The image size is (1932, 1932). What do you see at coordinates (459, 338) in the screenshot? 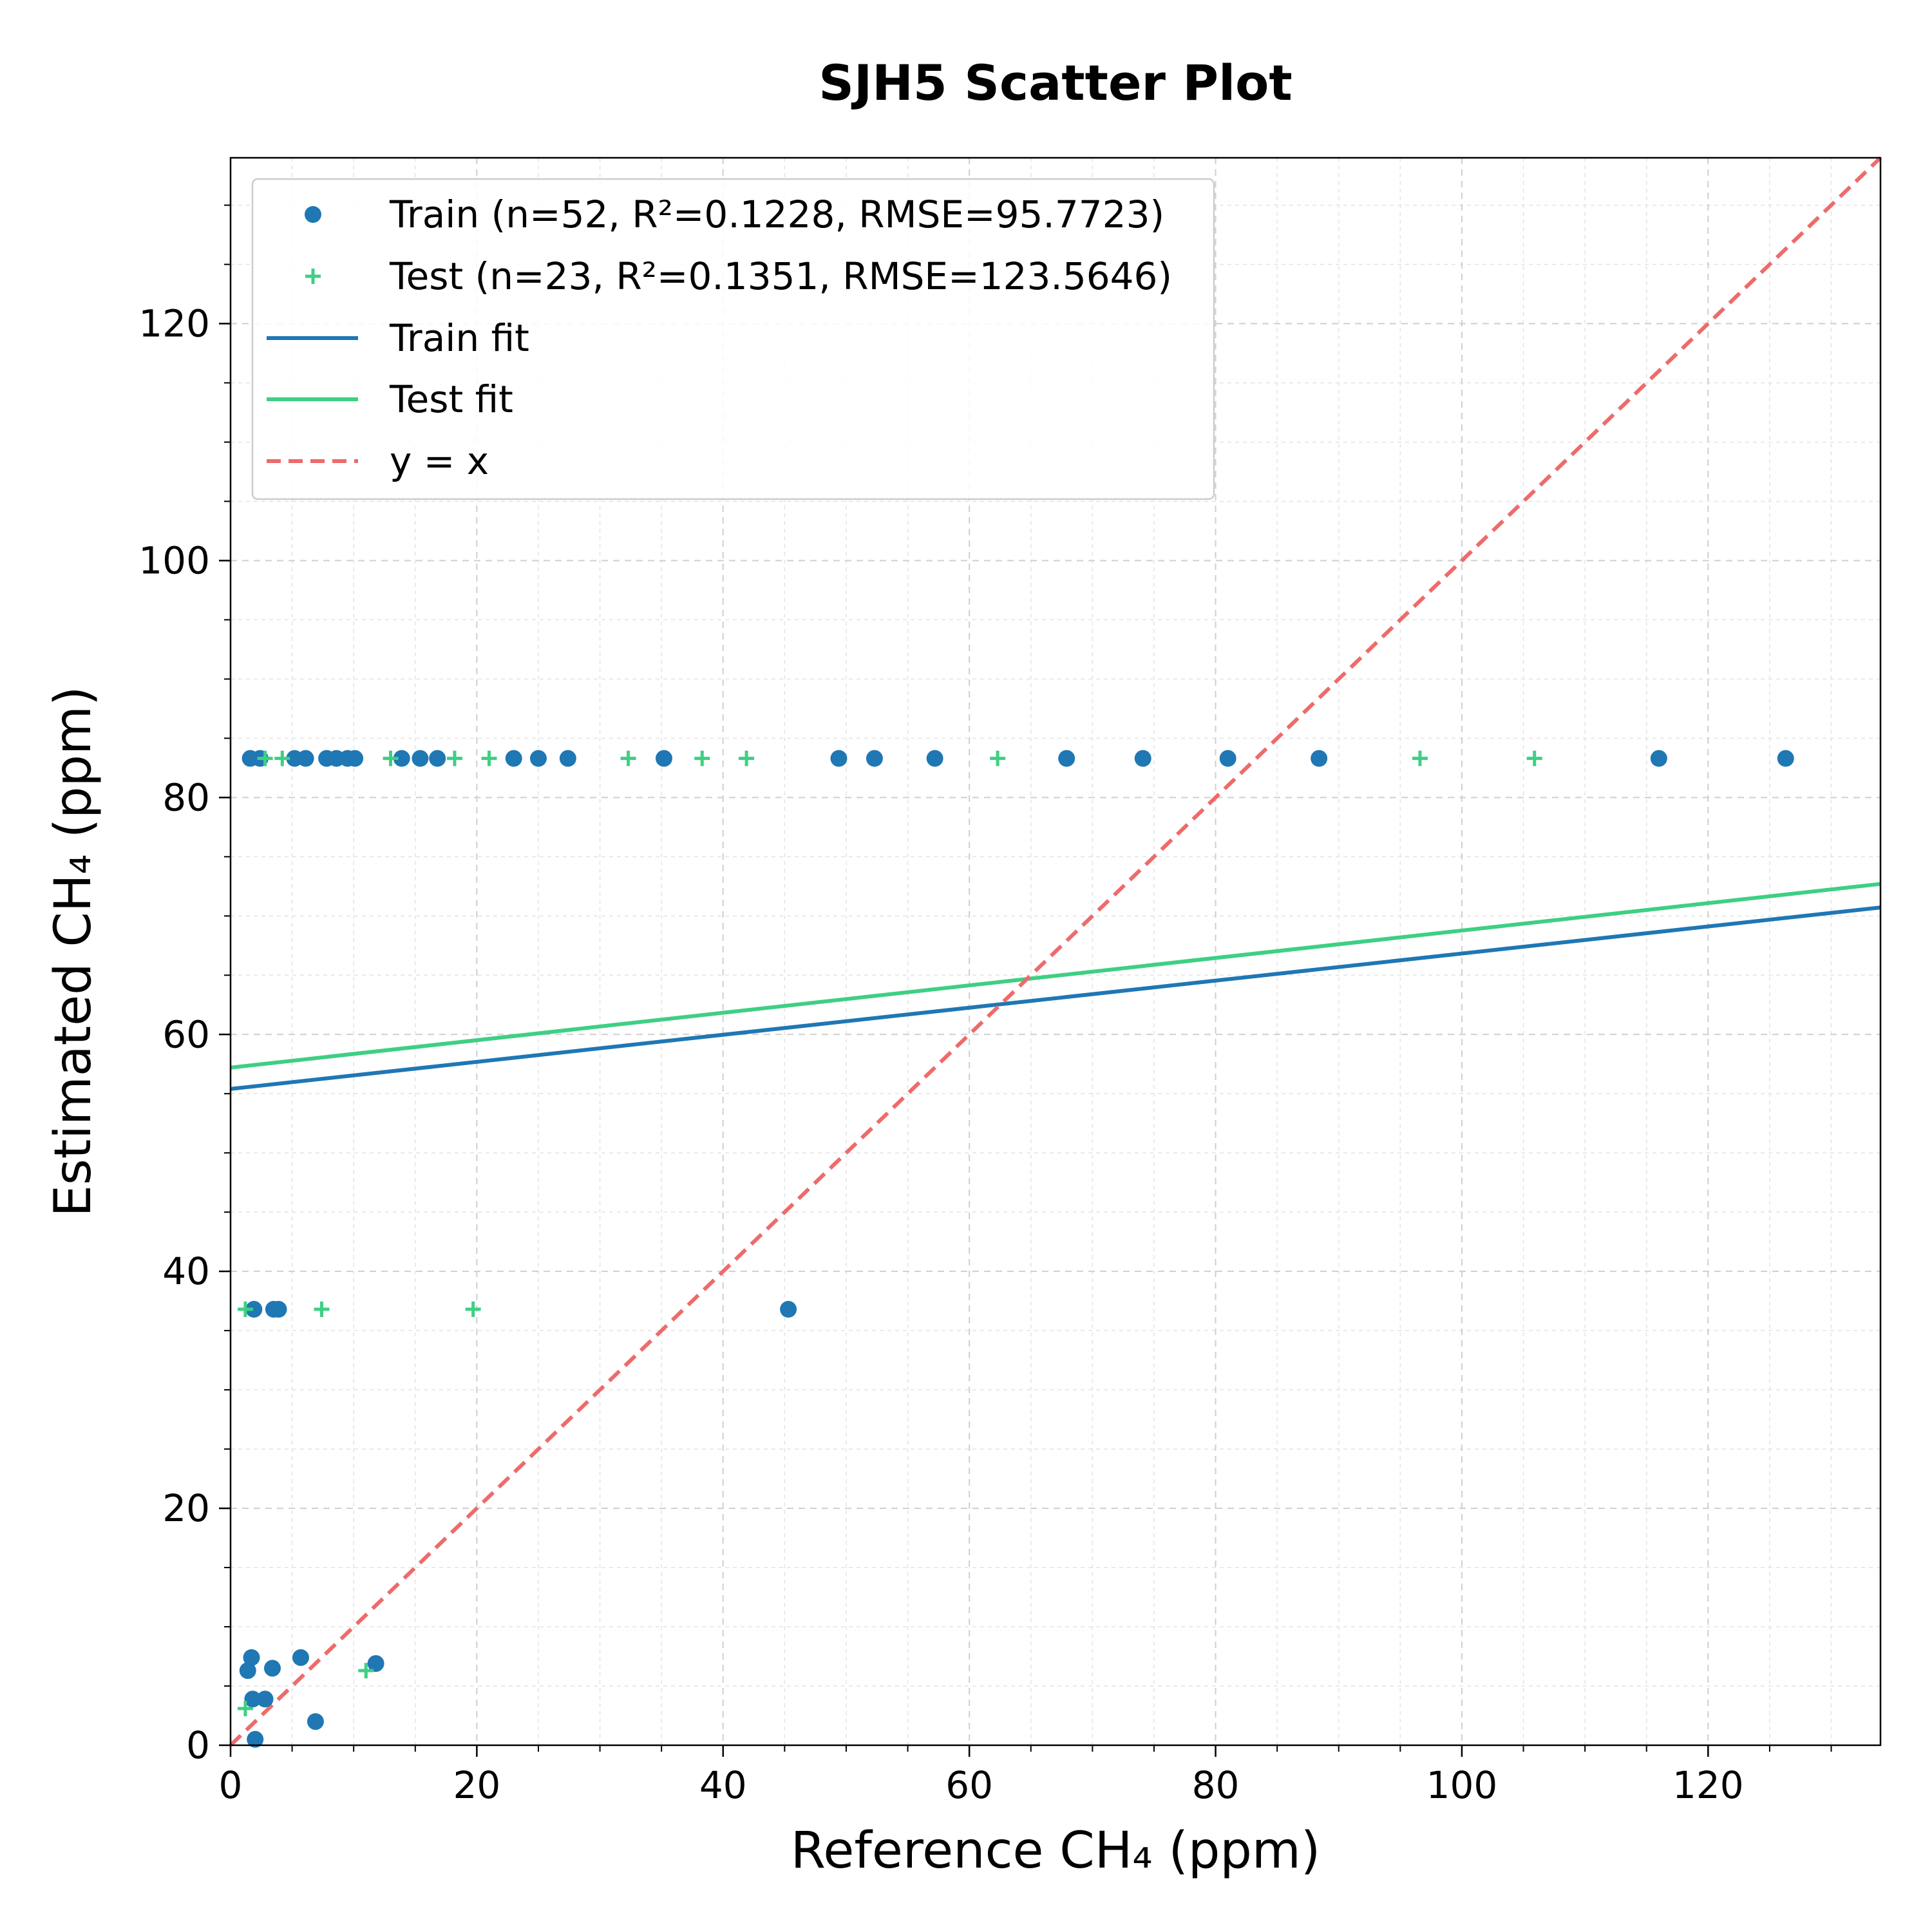
I see `legend-train-fit-label: Train fit` at bounding box center [459, 338].